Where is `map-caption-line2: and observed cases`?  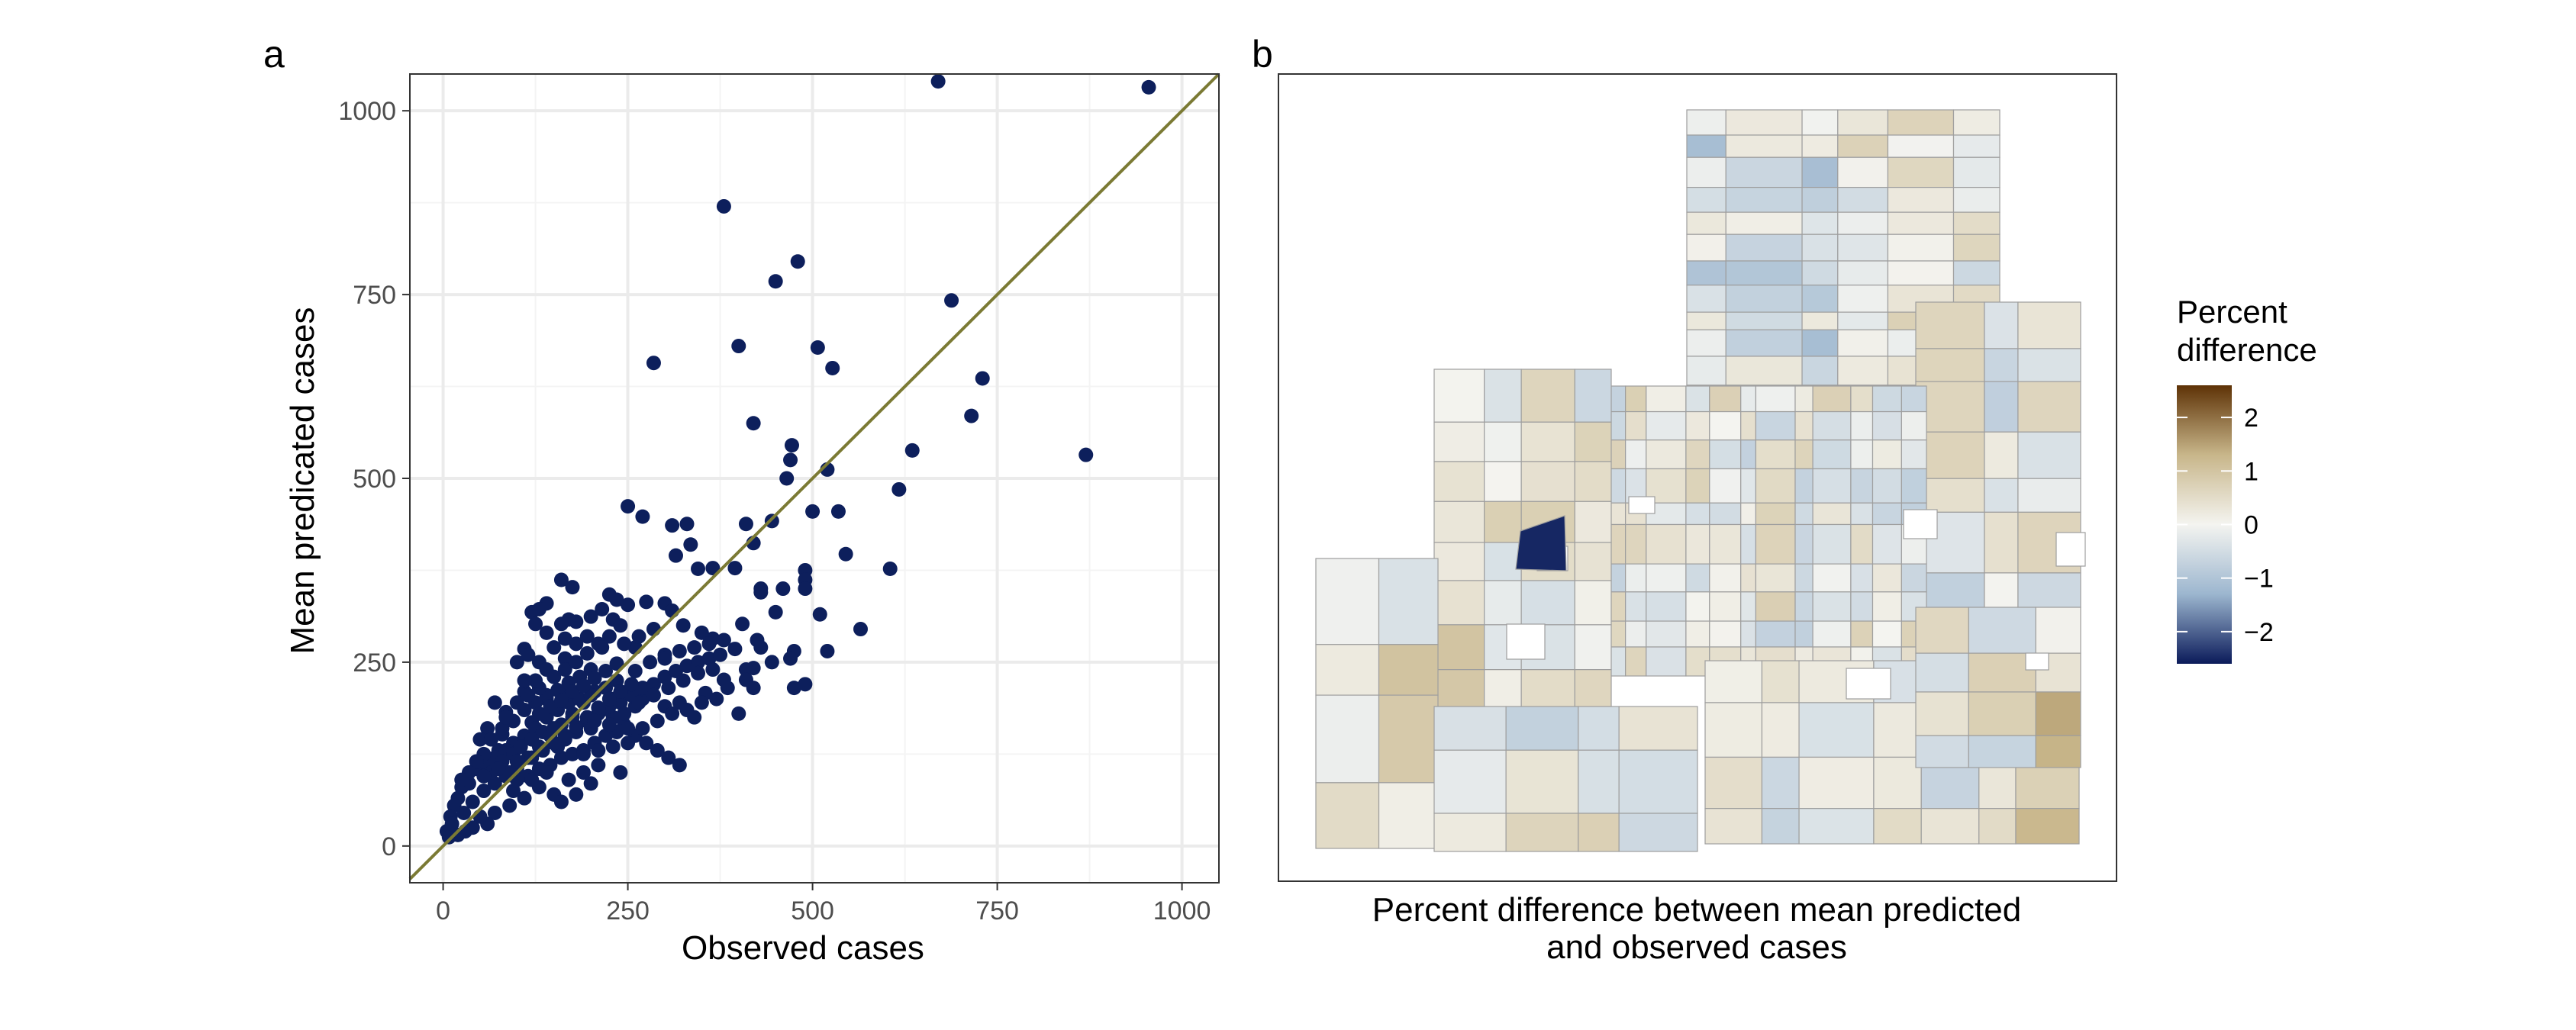 map-caption-line2: and observed cases is located at coordinates (1697, 948).